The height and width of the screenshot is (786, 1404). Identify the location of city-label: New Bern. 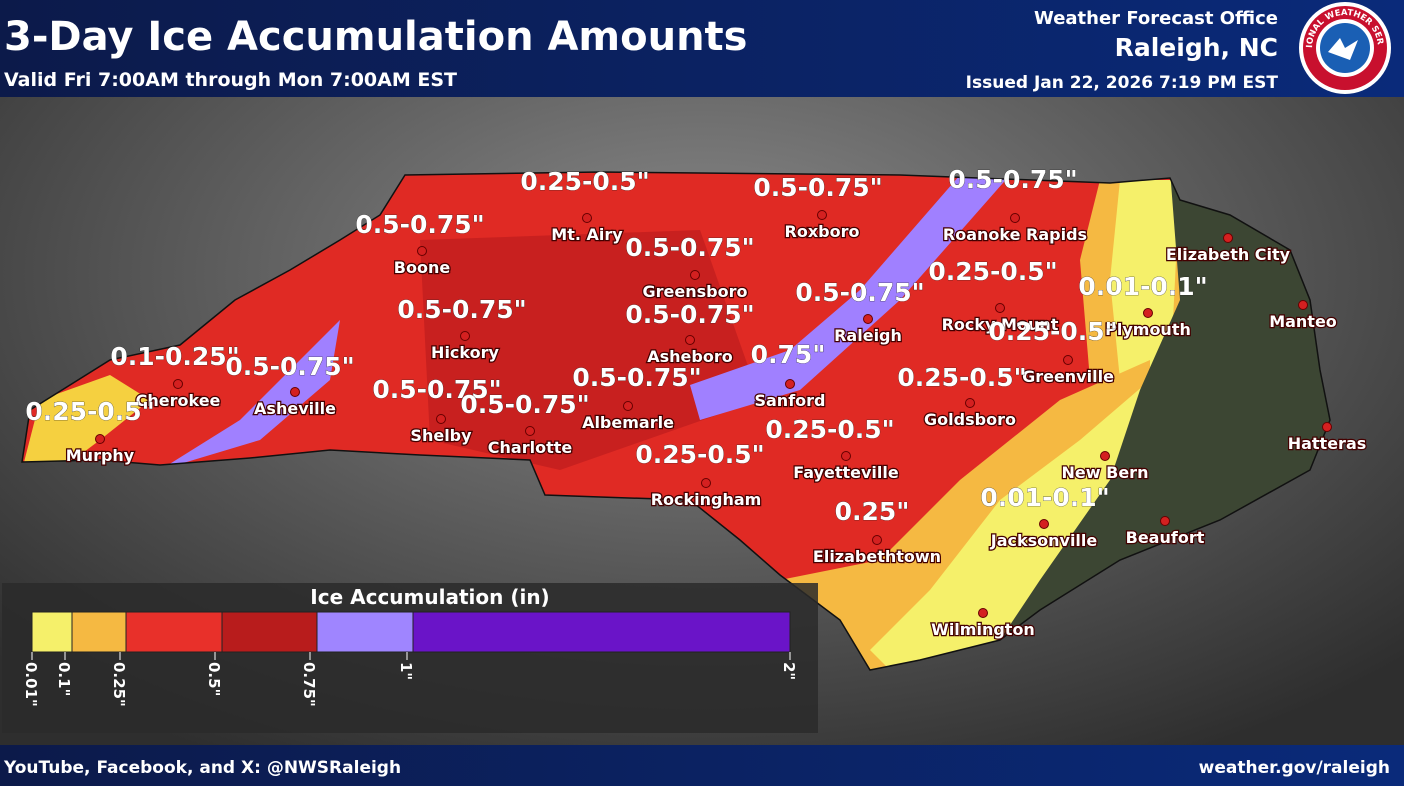
(1105, 472).